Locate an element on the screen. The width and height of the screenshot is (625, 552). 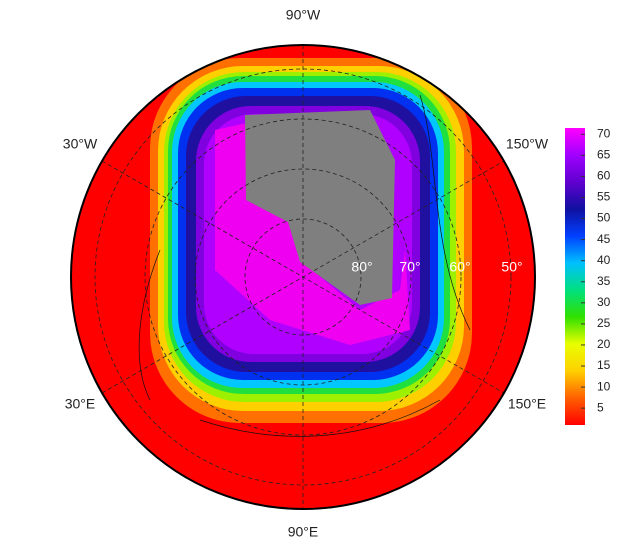
colorbar-tick-label: 25 is located at coordinates (604, 323).